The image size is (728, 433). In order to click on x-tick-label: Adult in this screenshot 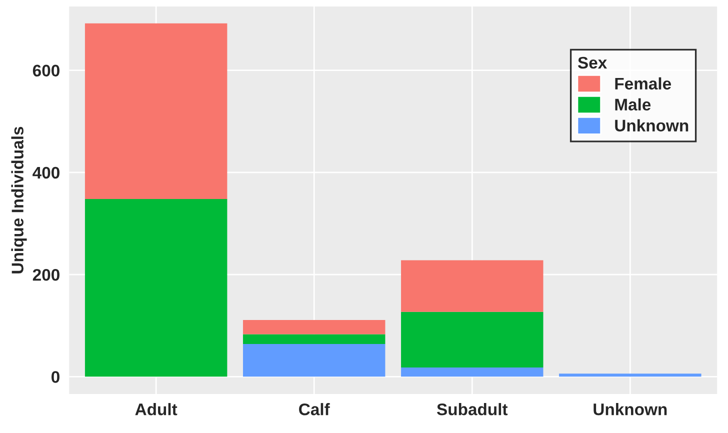, I will do `click(156, 409)`.